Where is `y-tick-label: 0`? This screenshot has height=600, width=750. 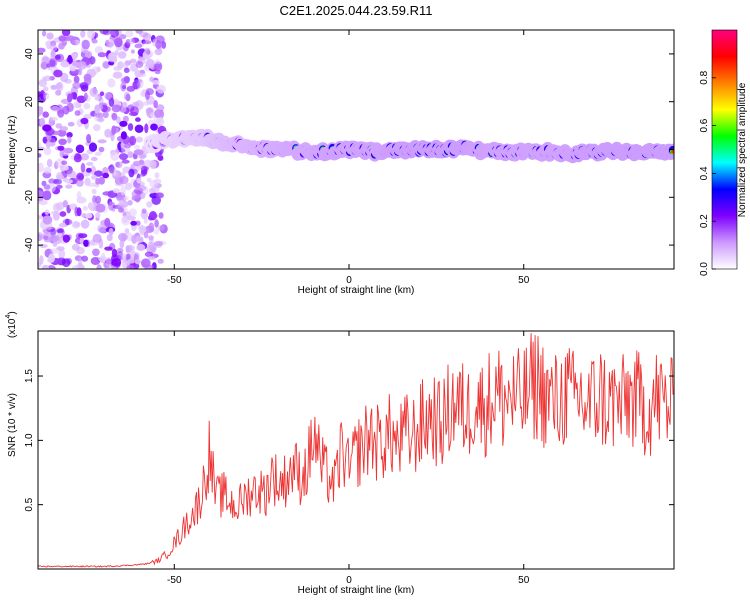 y-tick-label: 0 is located at coordinates (29, 149).